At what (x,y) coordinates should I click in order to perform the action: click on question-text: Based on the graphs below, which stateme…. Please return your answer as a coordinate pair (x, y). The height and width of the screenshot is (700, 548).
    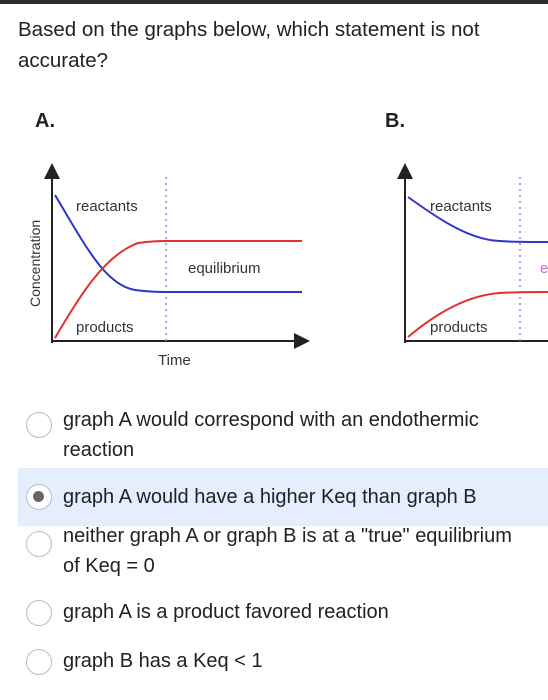
    Looking at the image, I should click on (249, 45).